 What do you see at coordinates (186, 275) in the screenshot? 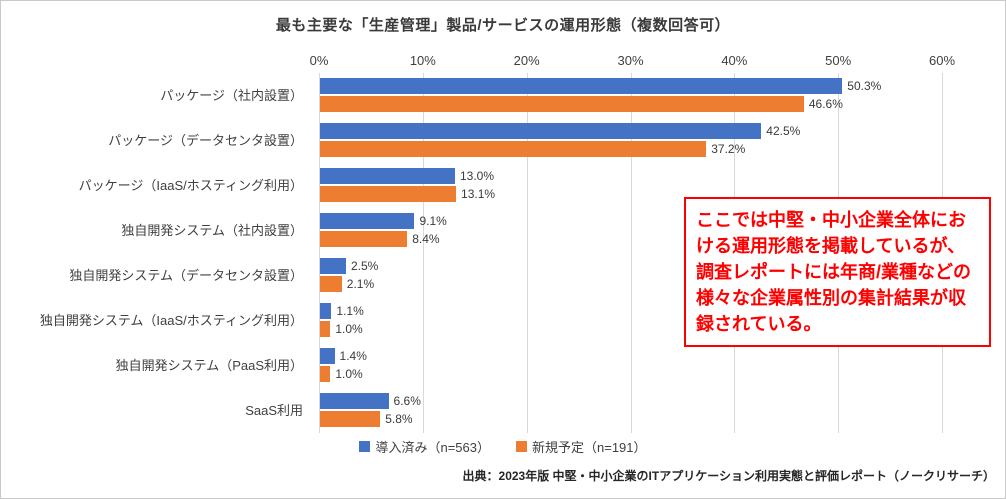
I see `category-label: 独自開発システム（データセンタ設置）` at bounding box center [186, 275].